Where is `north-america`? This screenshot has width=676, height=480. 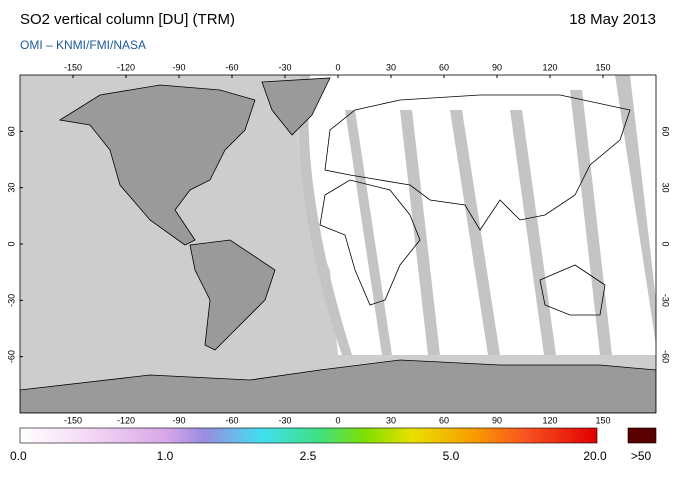 north-america is located at coordinates (157, 165).